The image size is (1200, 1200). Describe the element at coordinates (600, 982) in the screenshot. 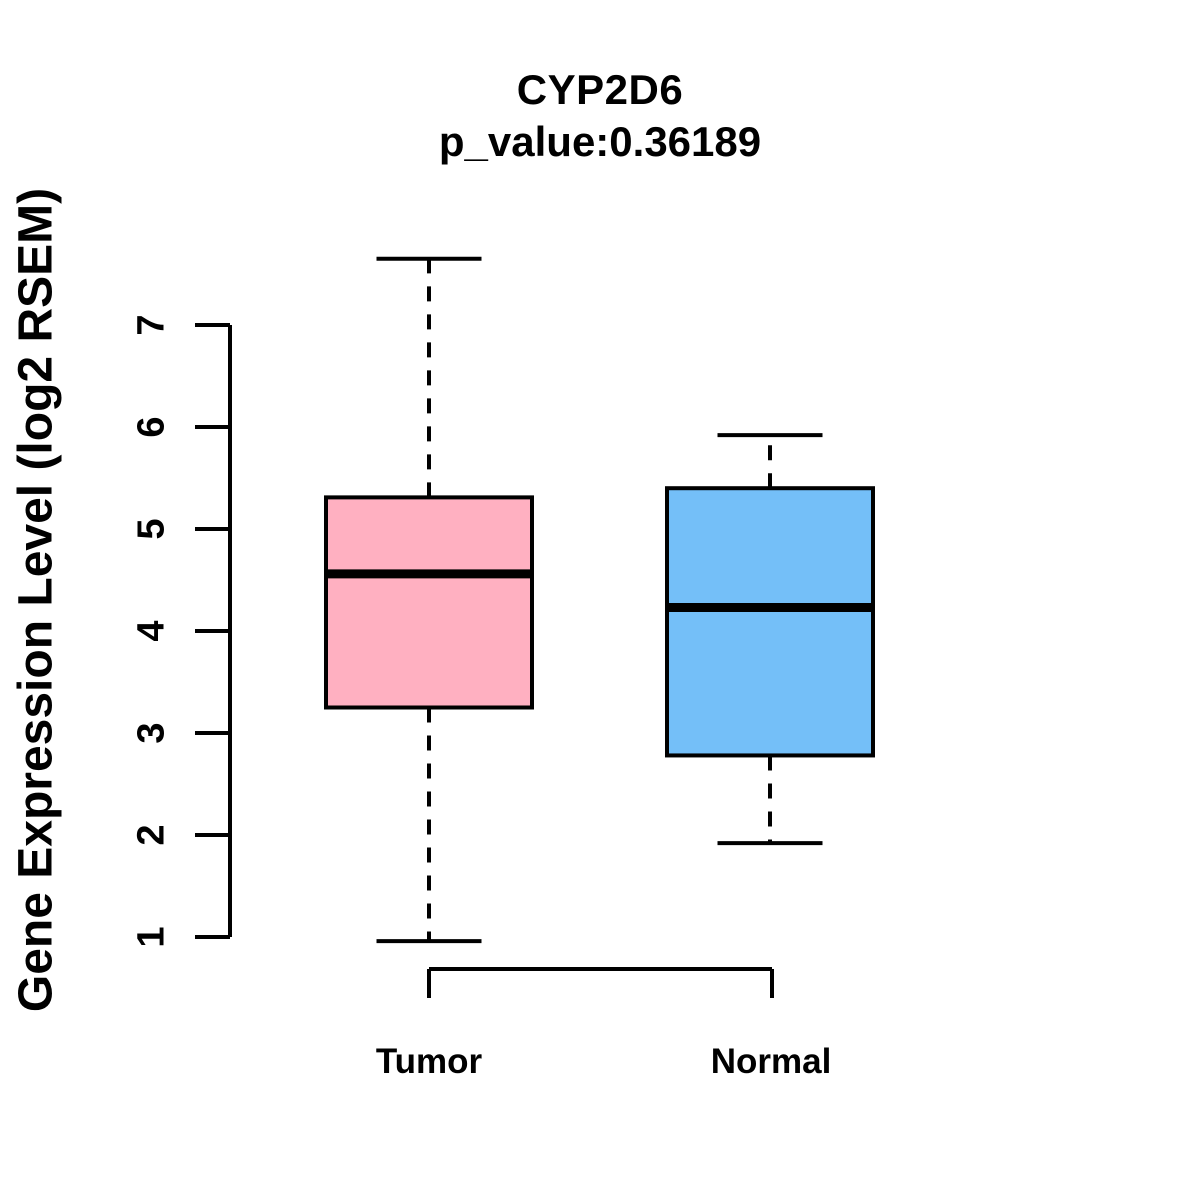

I see `group-bracket` at that location.